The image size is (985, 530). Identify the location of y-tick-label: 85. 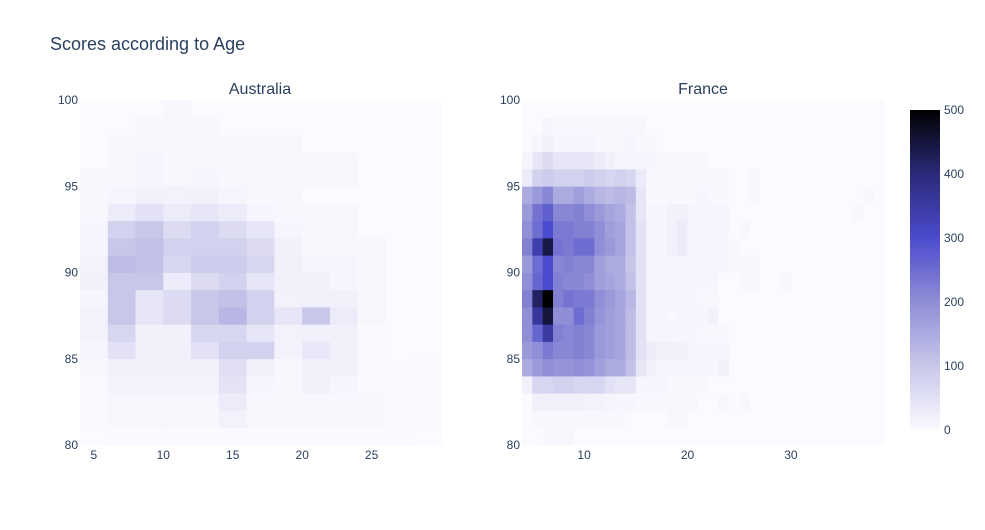
(72, 359).